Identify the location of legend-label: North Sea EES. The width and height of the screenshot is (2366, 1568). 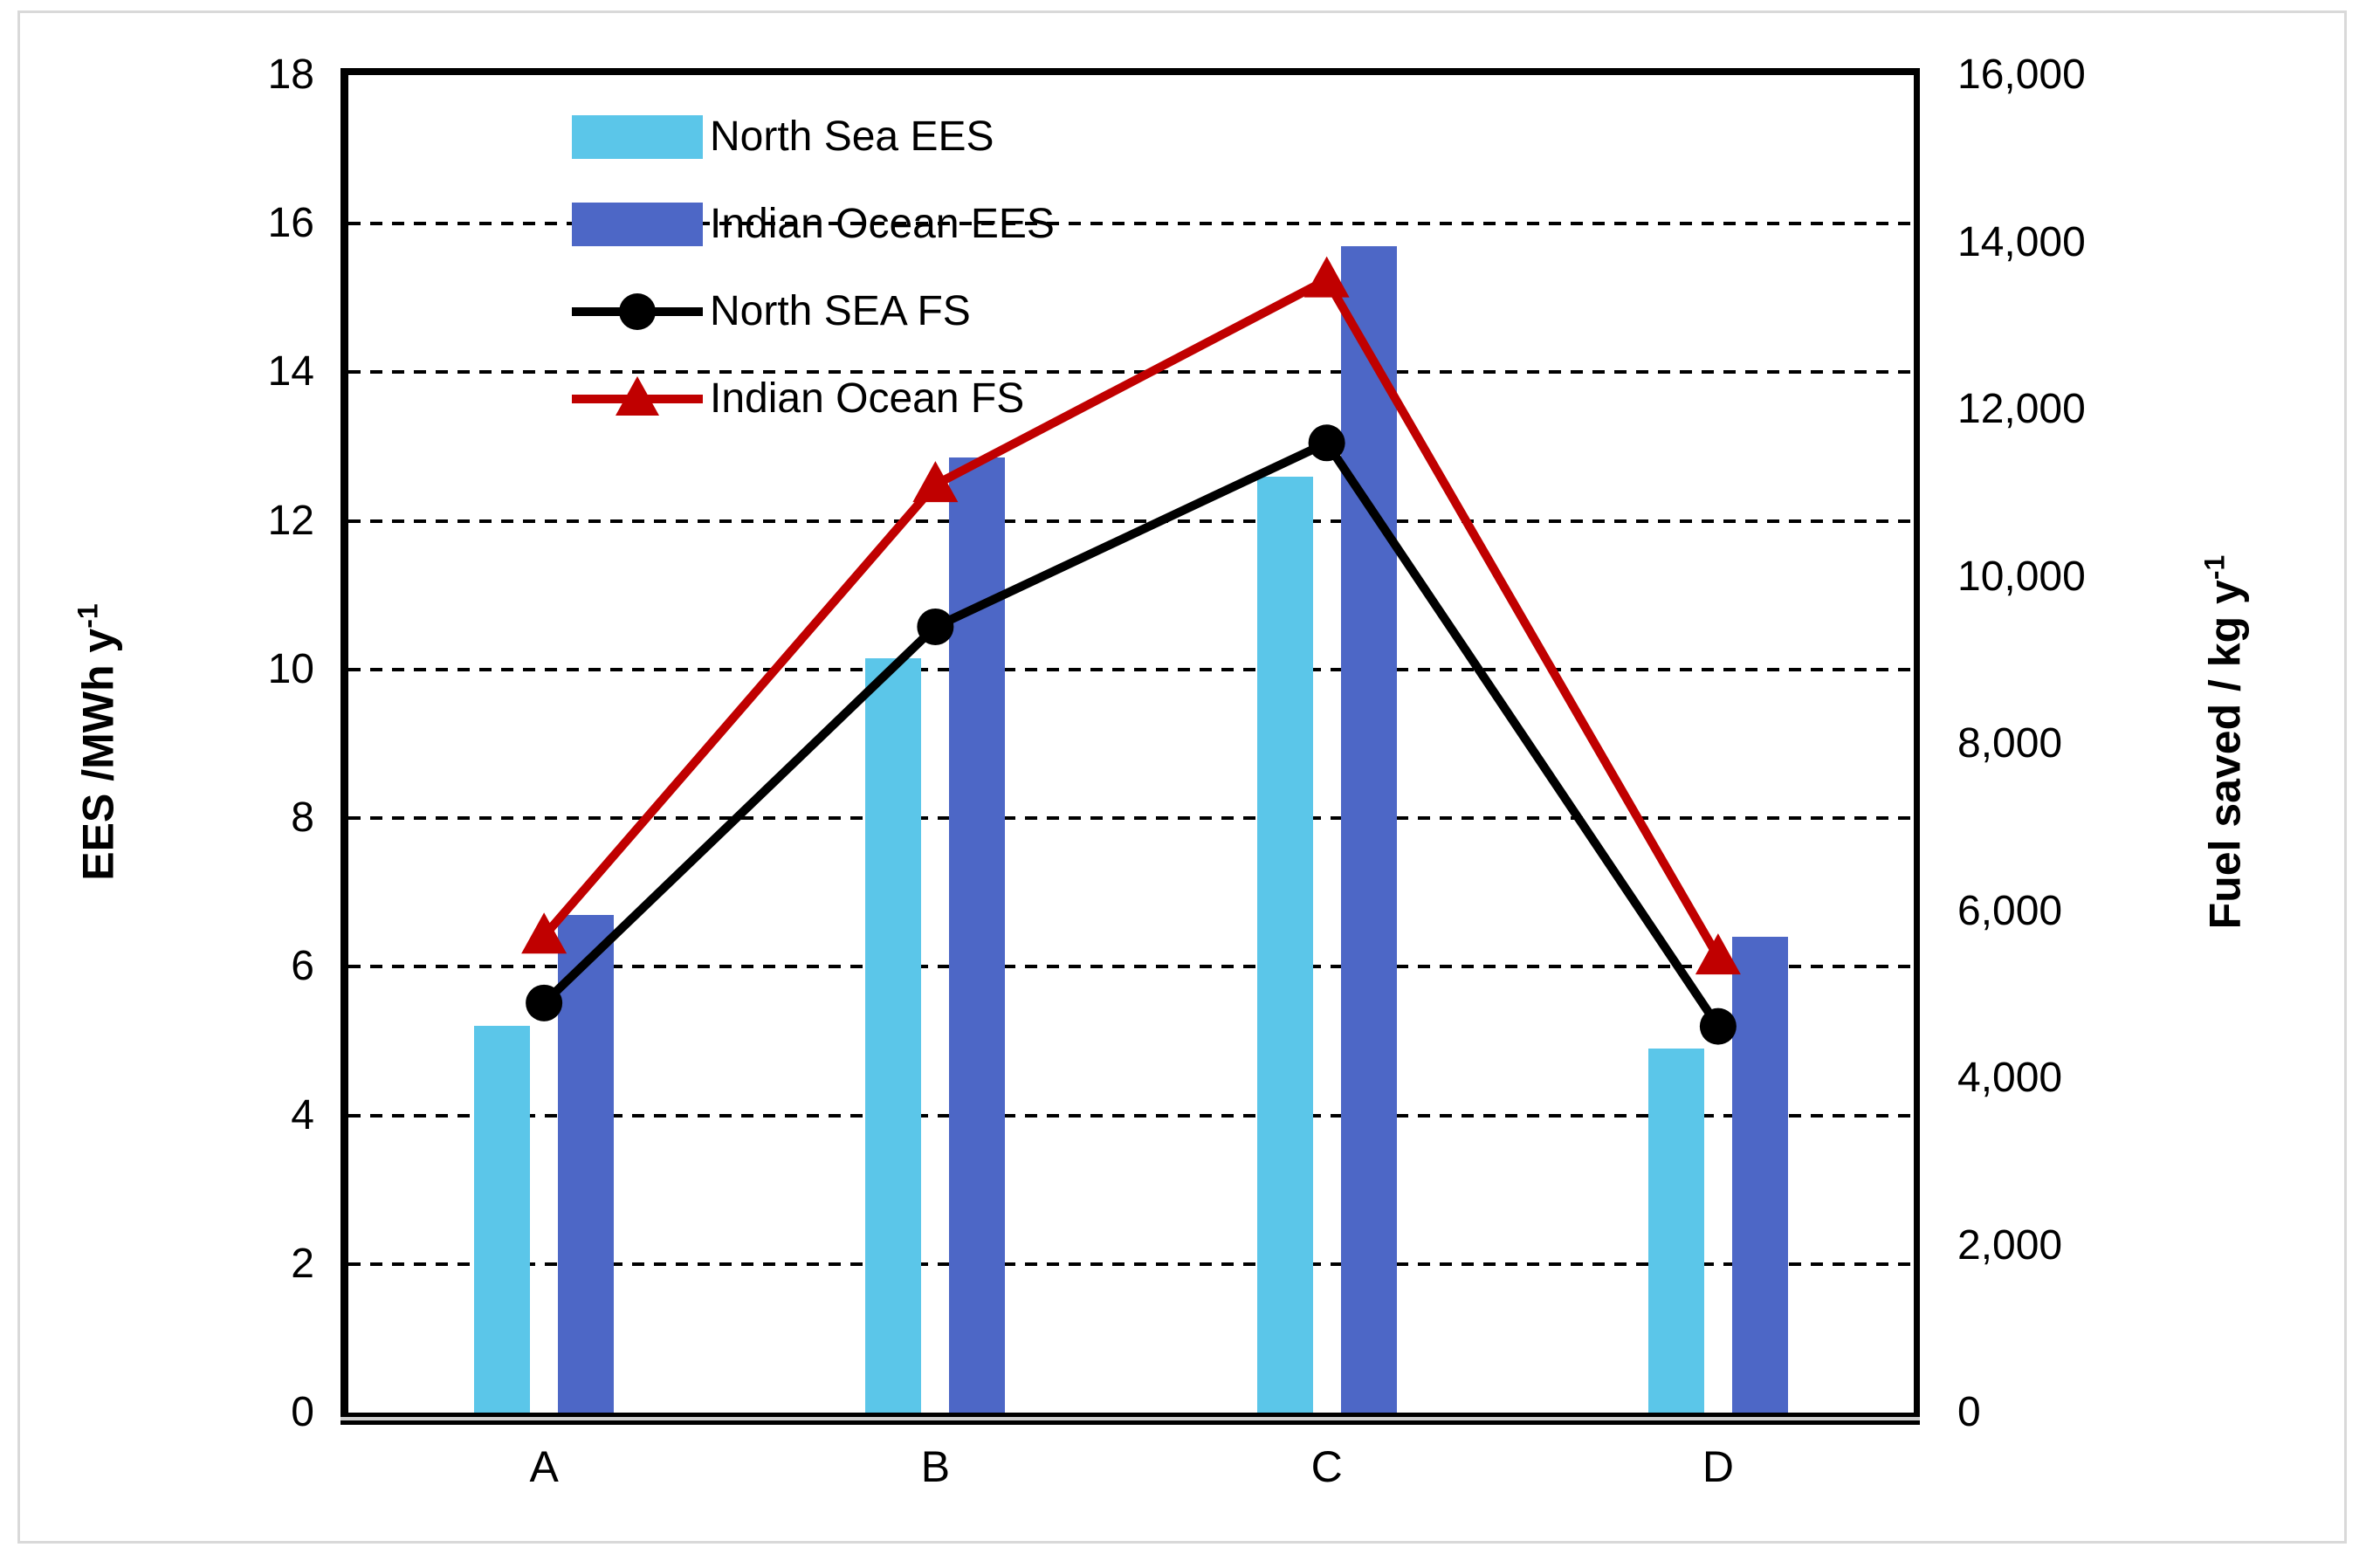
(852, 136).